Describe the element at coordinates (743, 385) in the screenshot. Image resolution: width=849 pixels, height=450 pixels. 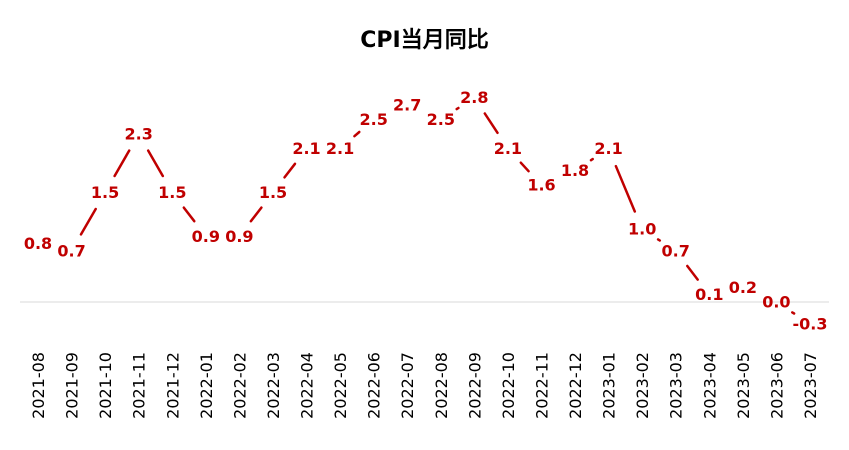
I see `x-tick-label: 2023-05` at that location.